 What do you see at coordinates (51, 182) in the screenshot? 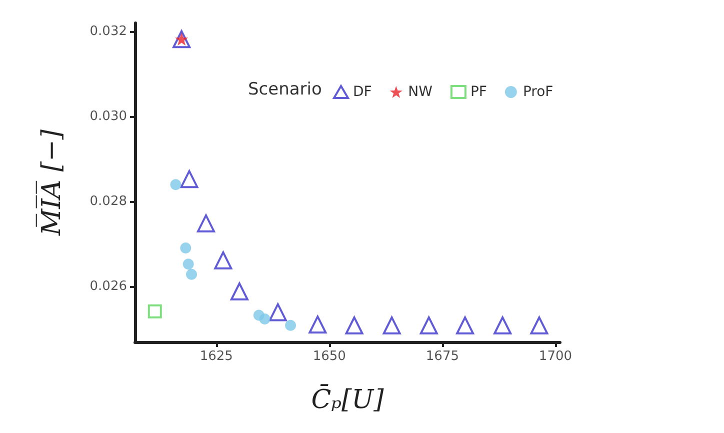
I see `y-axis-title: M̅I̅A̅ [−]` at bounding box center [51, 182].